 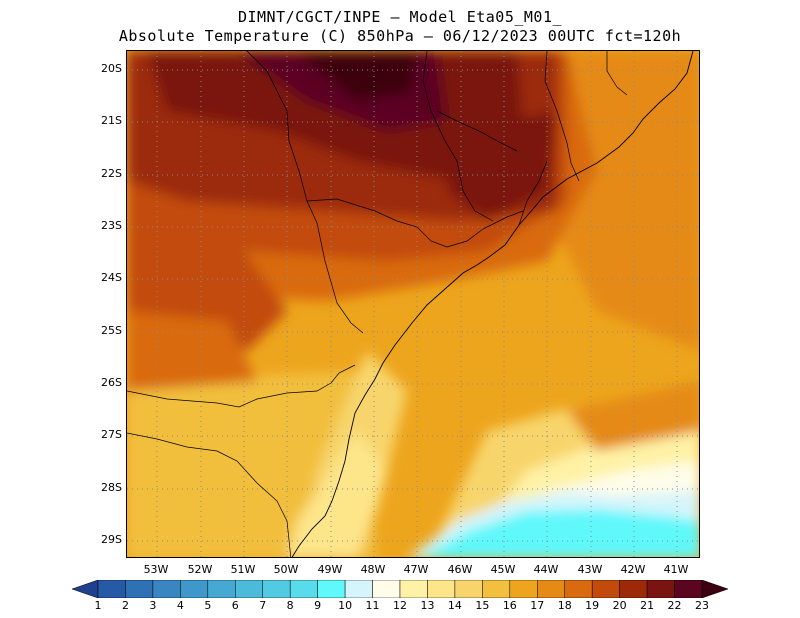 I want to click on colorbar-label: 19, so click(x=592, y=605).